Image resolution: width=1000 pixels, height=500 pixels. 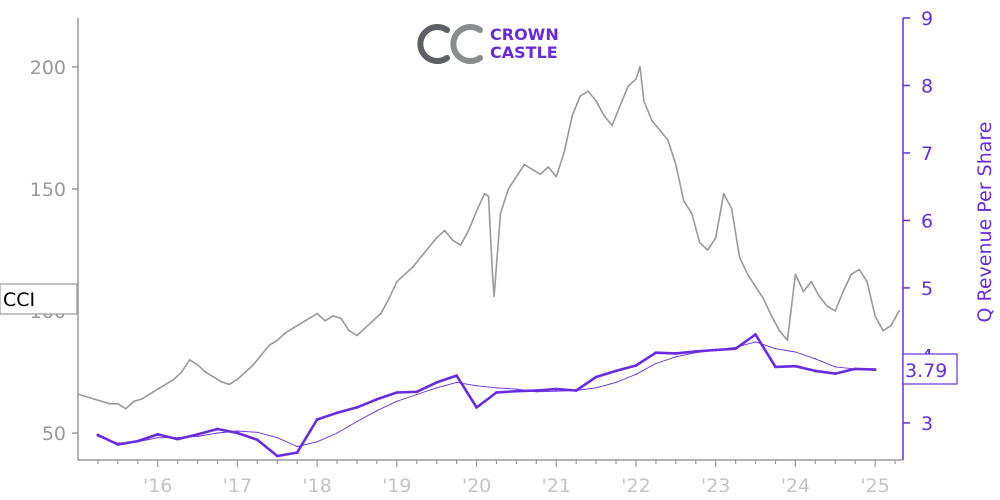 What do you see at coordinates (874, 486) in the screenshot?
I see `x-tick-label: '25` at bounding box center [874, 486].